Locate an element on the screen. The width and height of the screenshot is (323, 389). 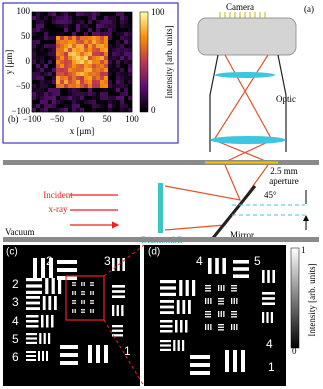
panel-label: (d) is located at coordinates (154, 252).